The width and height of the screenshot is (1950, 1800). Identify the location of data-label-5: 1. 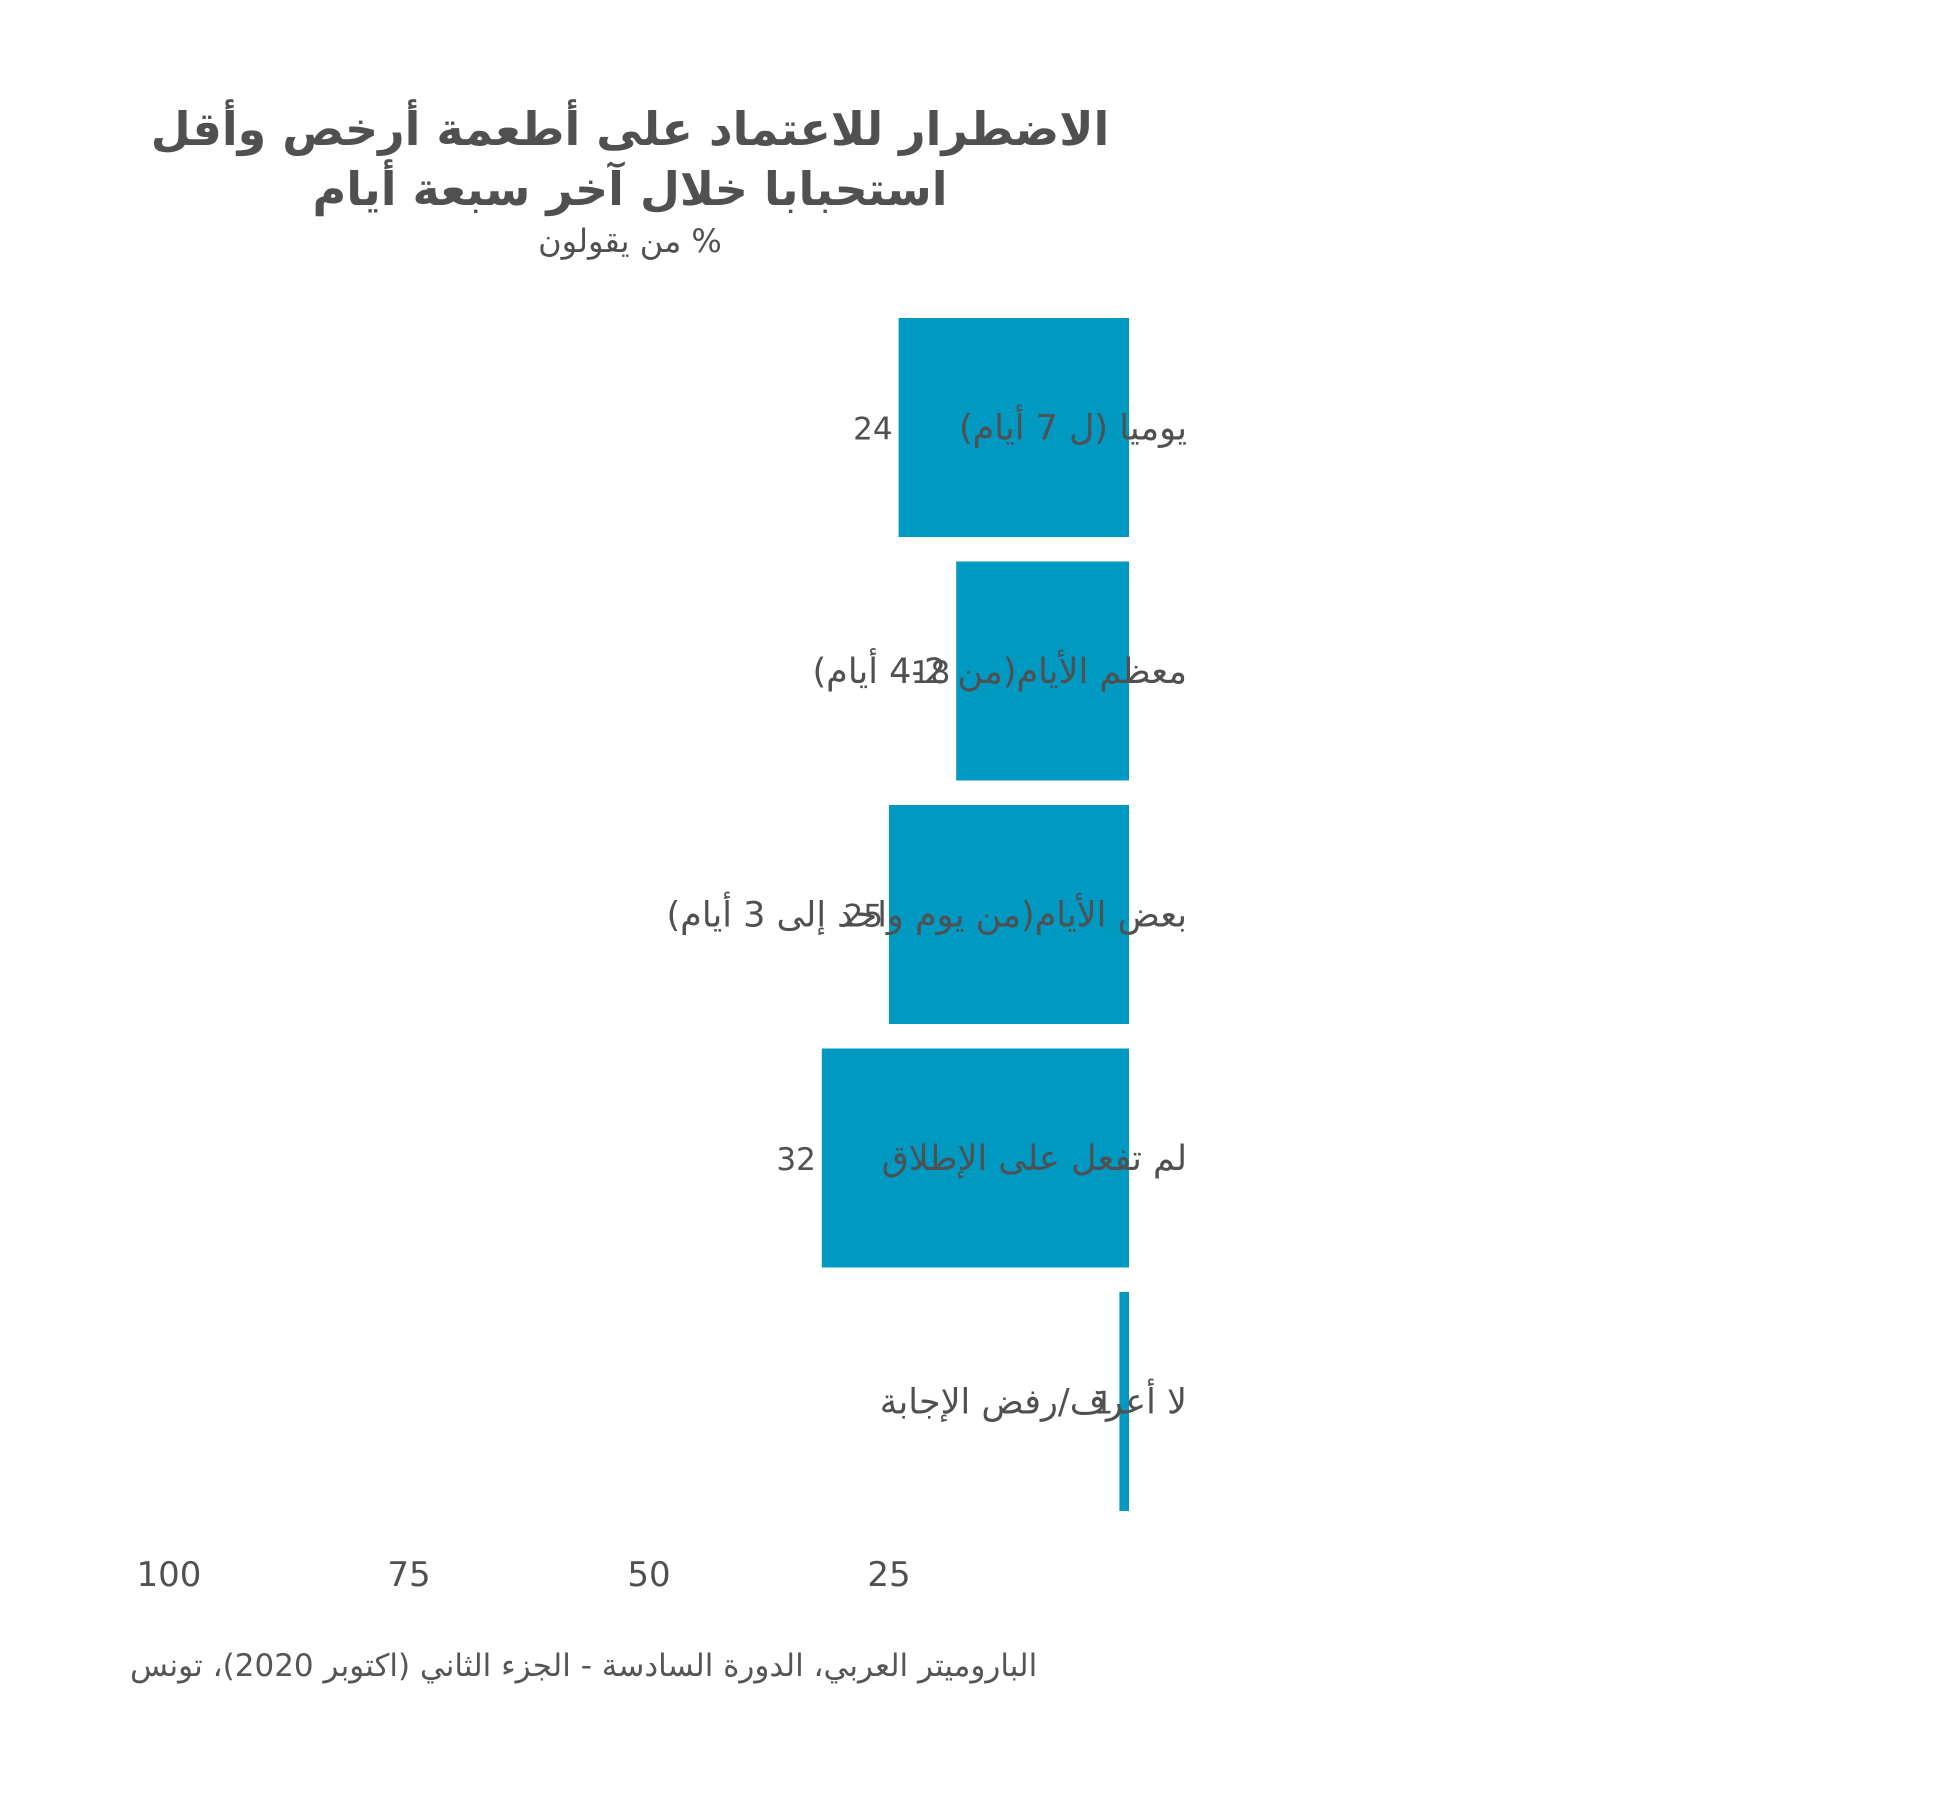
(1104, 1404).